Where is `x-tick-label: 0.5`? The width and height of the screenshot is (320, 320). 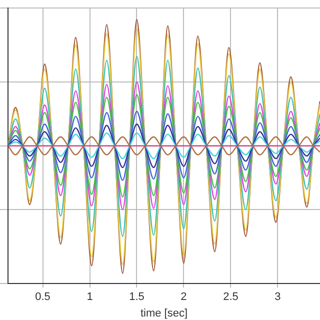
x-tick-label: 0.5 is located at coordinates (42, 297).